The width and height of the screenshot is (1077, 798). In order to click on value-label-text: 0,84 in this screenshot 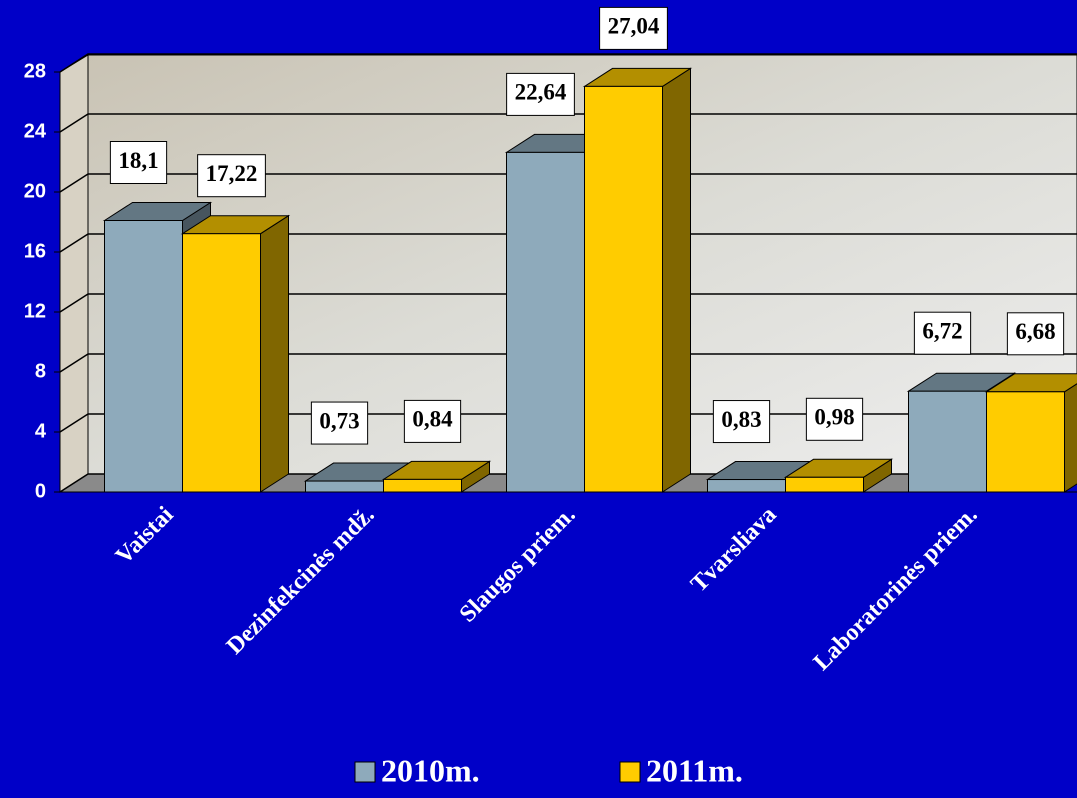, I will do `click(432, 419)`.